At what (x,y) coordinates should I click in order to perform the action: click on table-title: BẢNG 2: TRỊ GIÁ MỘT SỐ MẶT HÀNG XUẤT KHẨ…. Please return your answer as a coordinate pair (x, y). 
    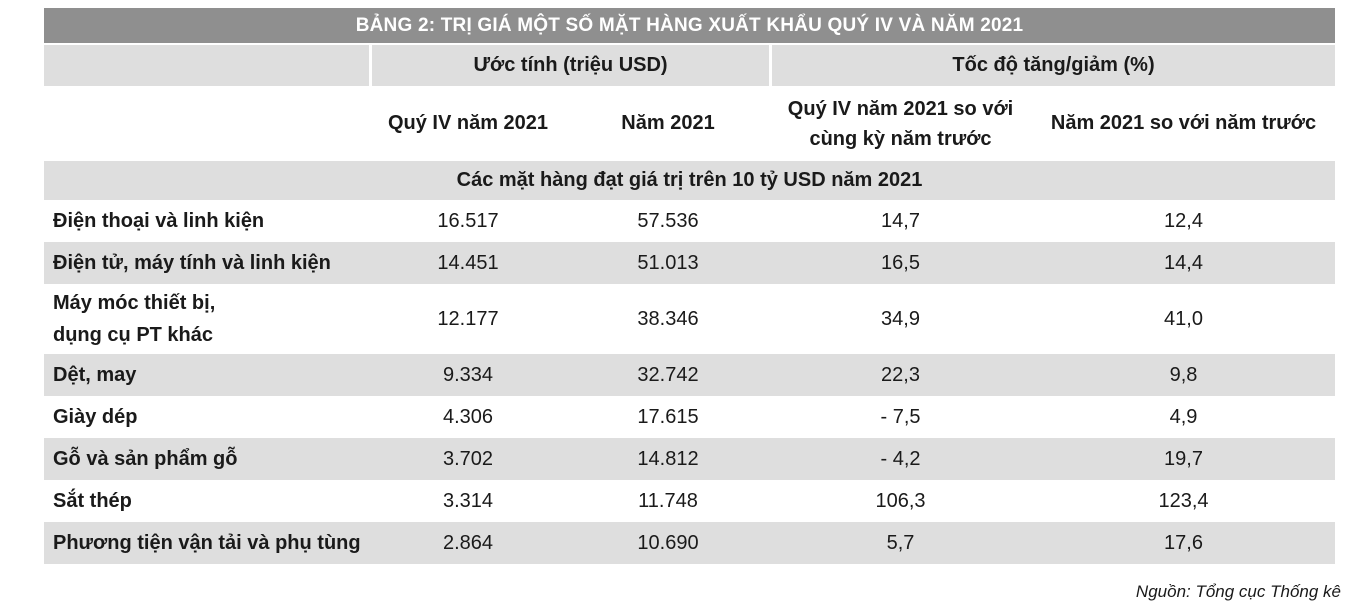
    Looking at the image, I should click on (689, 25).